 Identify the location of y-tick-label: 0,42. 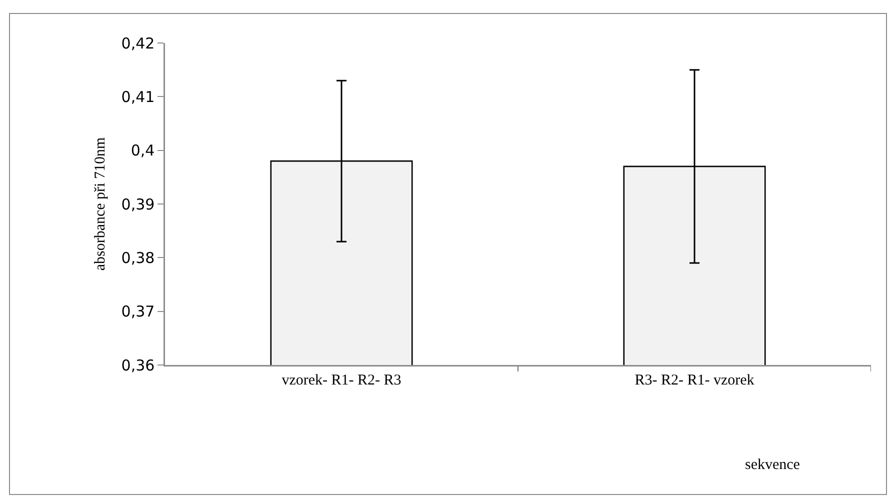
(138, 43).